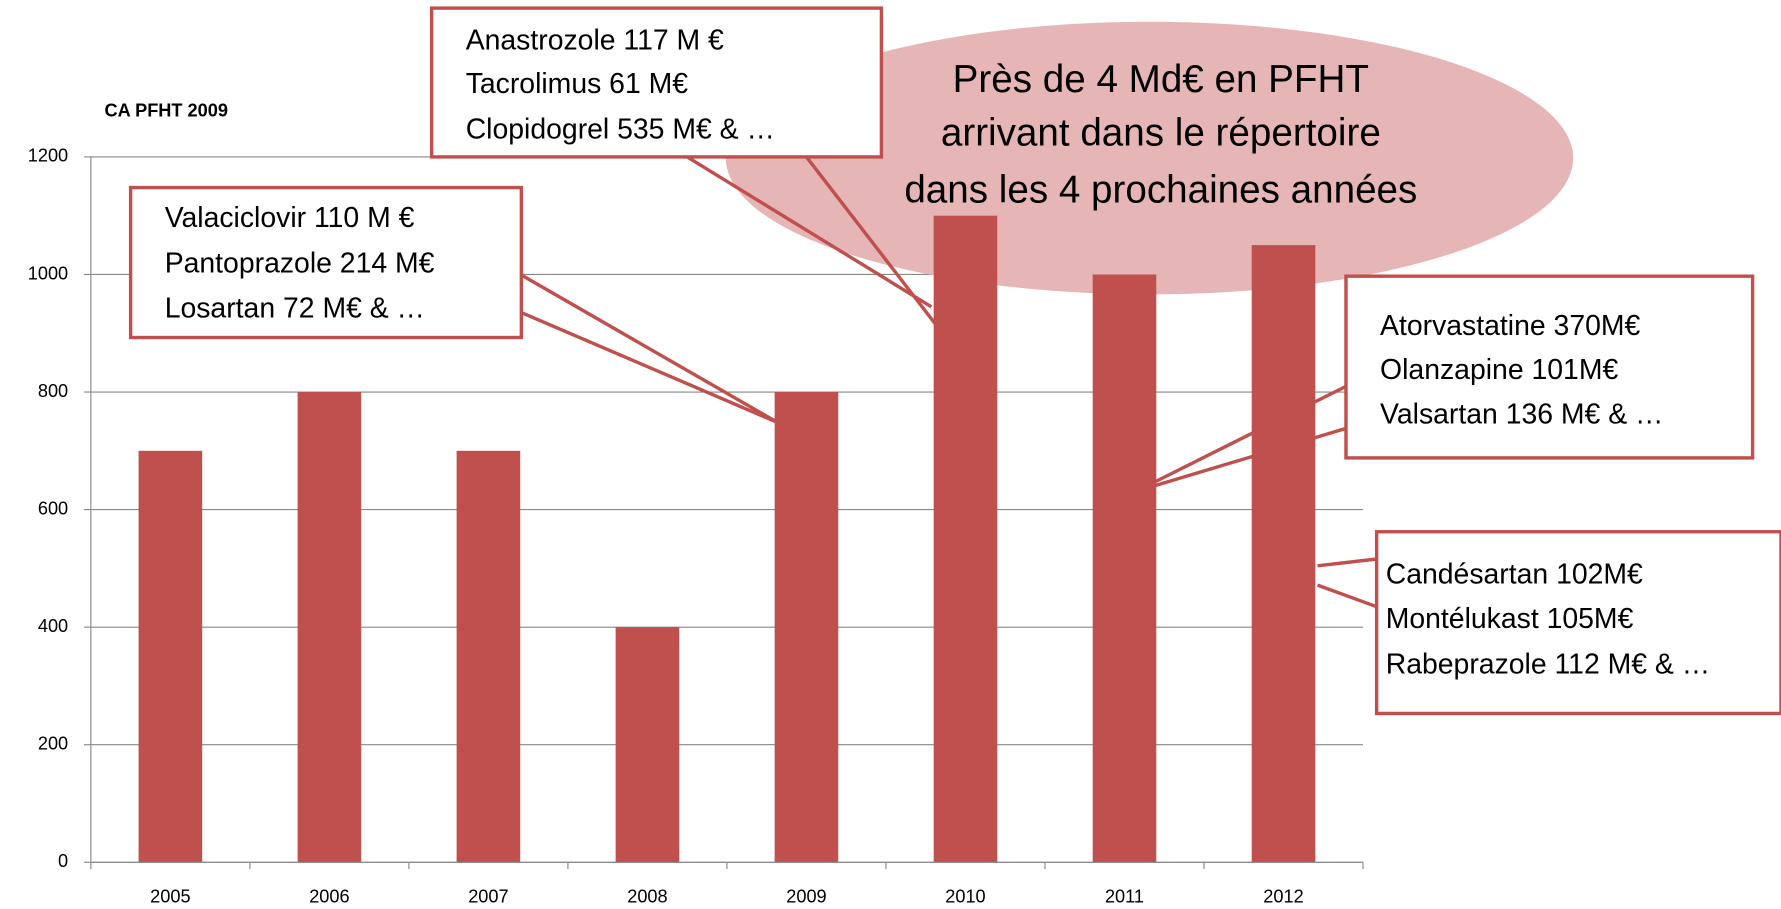 The width and height of the screenshot is (1781, 909). Describe the element at coordinates (1499, 370) in the screenshot. I see `callout-text: Olanzapine 101M€` at that location.